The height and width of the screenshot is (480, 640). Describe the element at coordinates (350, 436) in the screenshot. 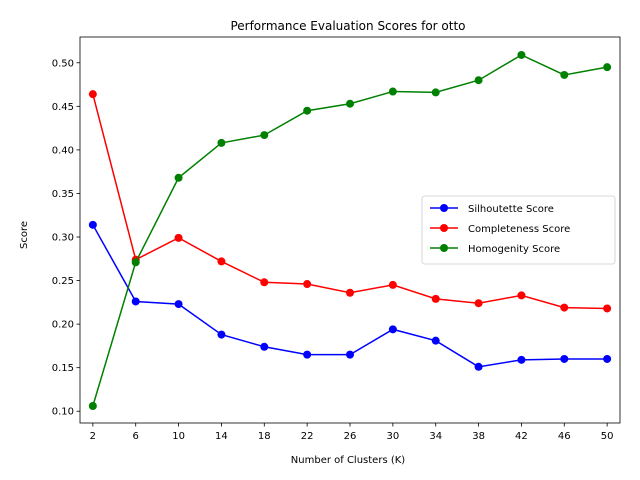

I see `x-tick-label: 26` at that location.